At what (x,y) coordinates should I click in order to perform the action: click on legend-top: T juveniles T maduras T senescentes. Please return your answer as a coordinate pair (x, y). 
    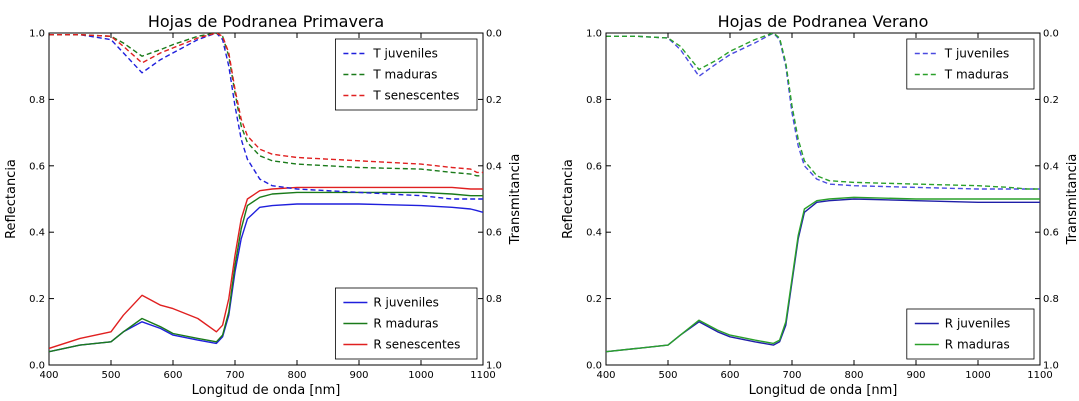
    Looking at the image, I should click on (406, 74).